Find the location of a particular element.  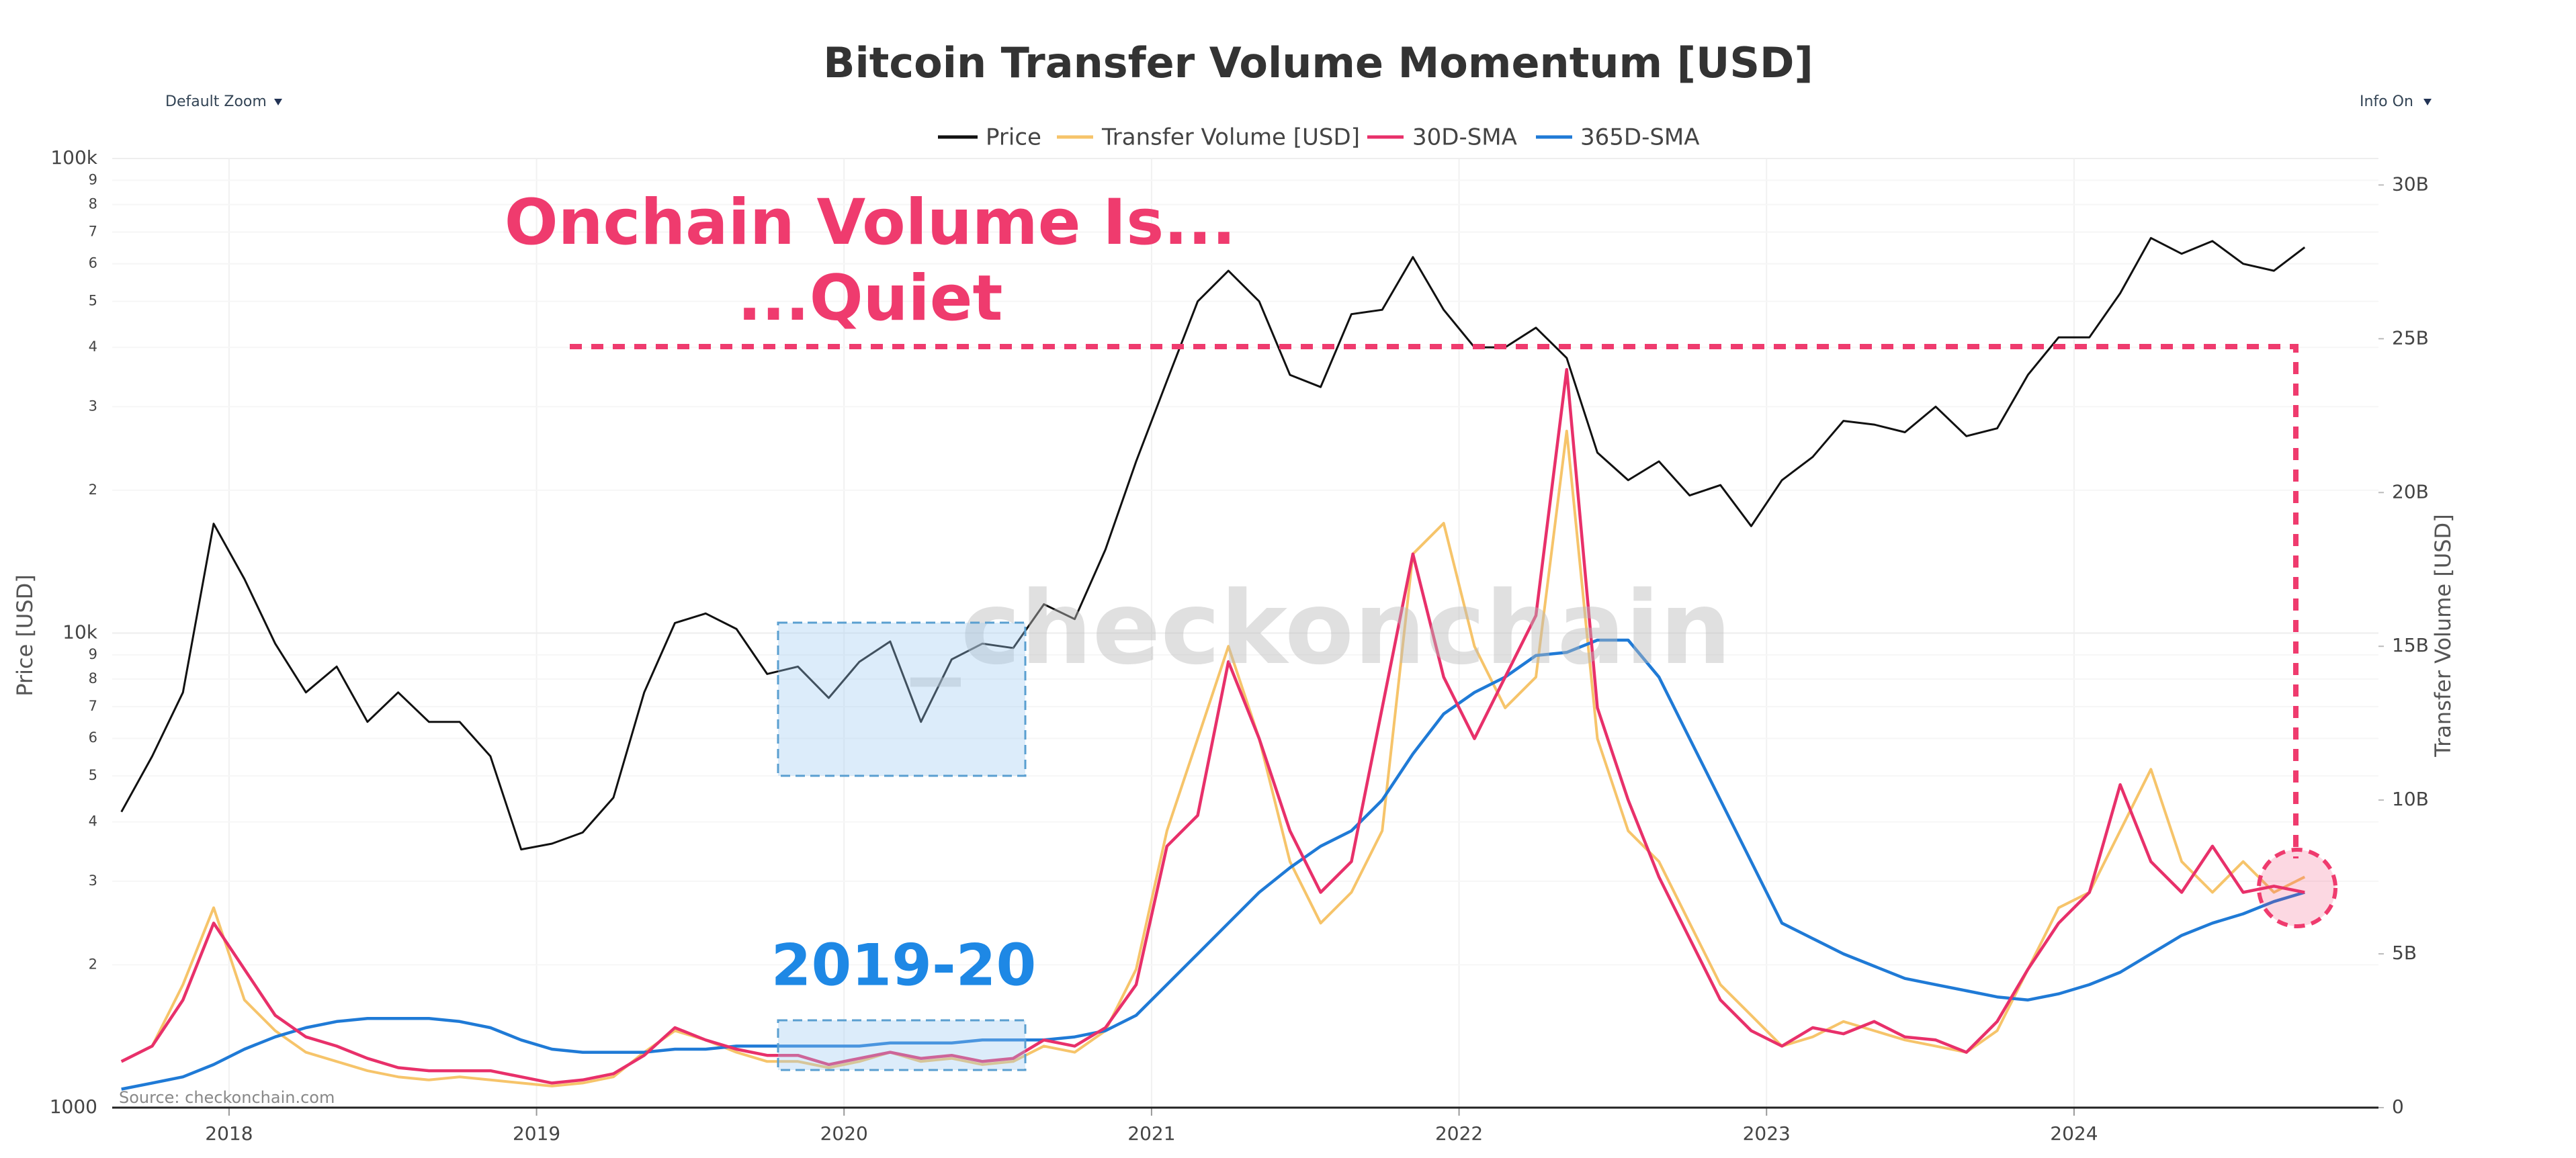

y2-axis-title: Transfer Volume [USD] is located at coordinates (2443, 636).